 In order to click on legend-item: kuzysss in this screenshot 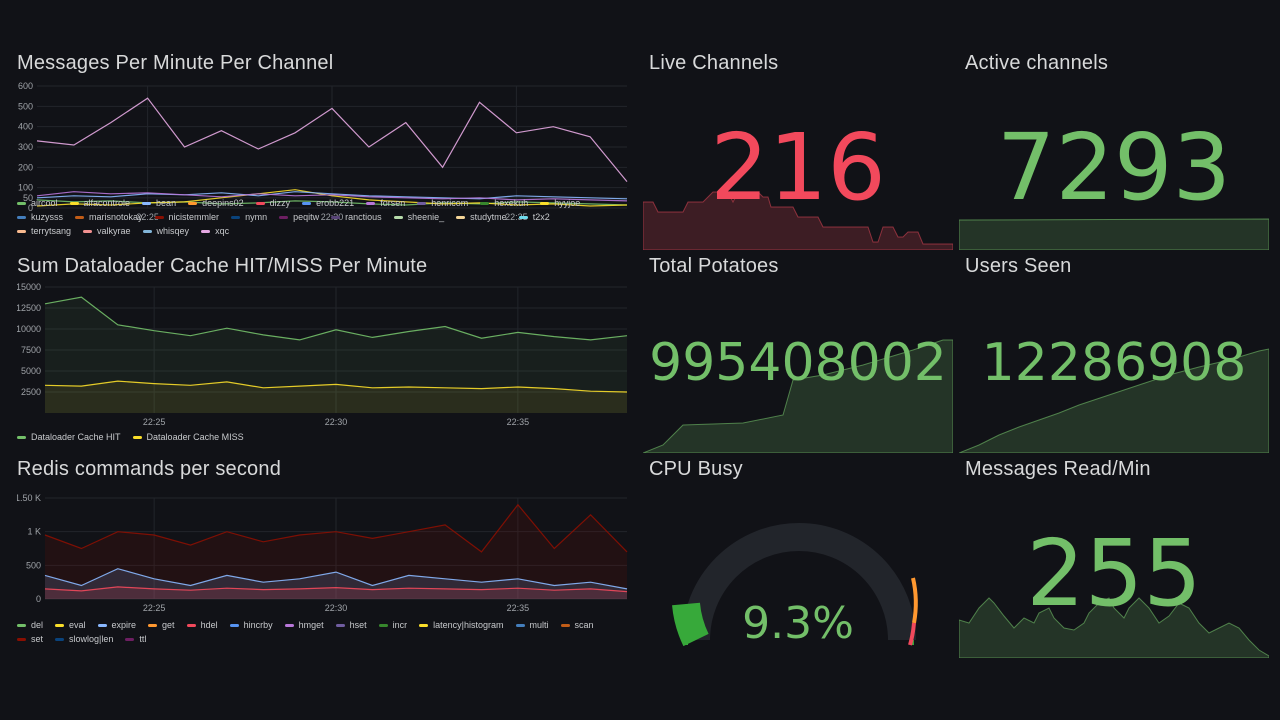, I will do `click(40, 217)`.